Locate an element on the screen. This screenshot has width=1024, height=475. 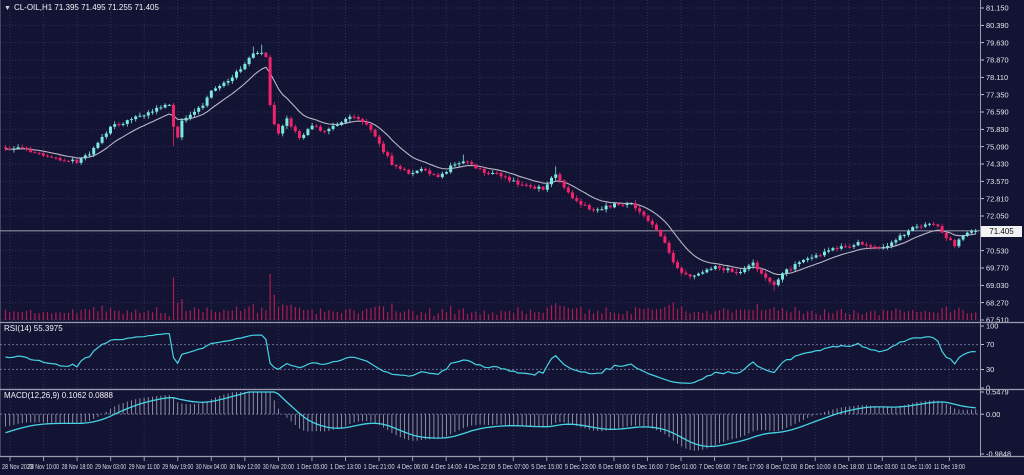
macd-axis-label: 0.5479 is located at coordinates (997, 392).